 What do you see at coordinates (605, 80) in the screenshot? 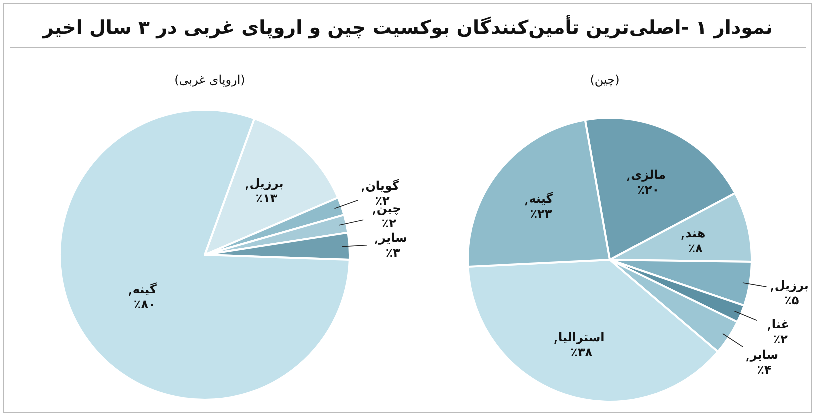
I see `chart-subtitle: (چین)` at bounding box center [605, 80].